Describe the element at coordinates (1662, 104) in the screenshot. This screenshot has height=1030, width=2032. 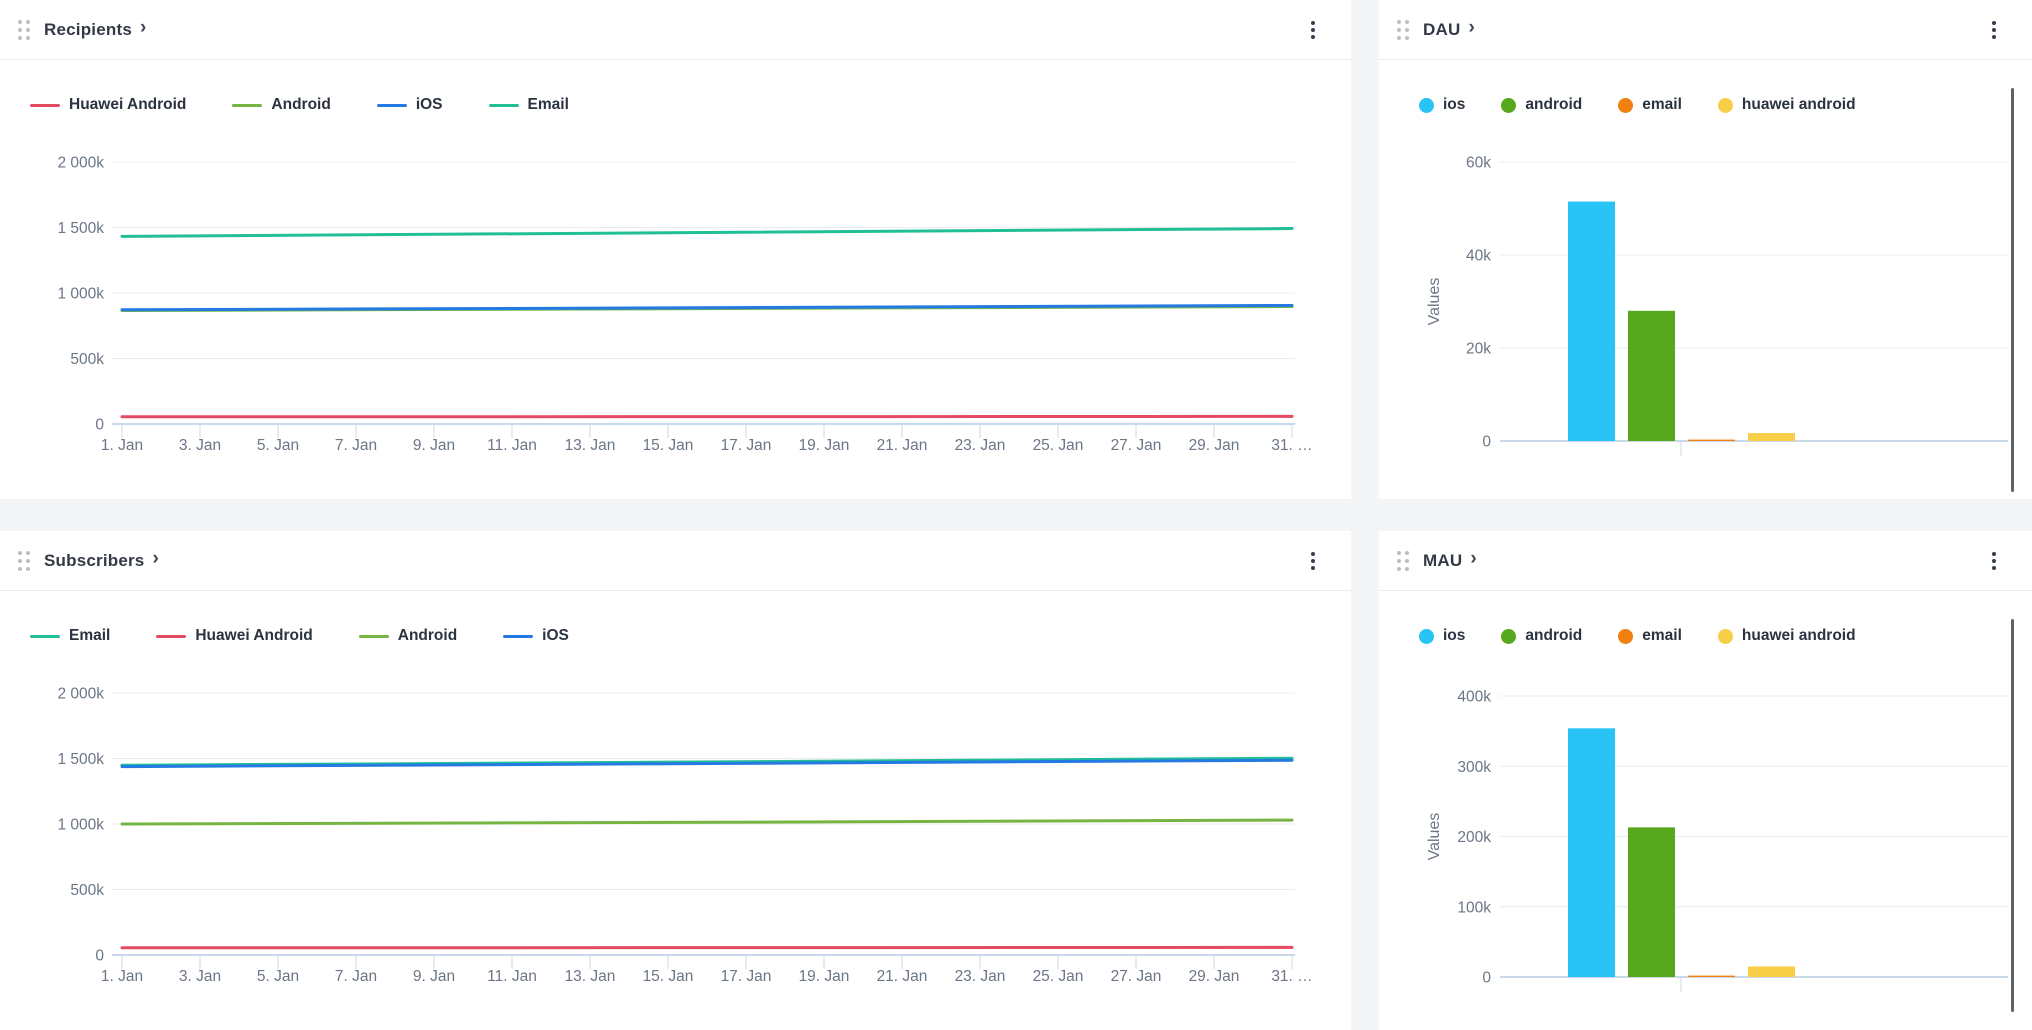
I see `legend-label: email` at that location.